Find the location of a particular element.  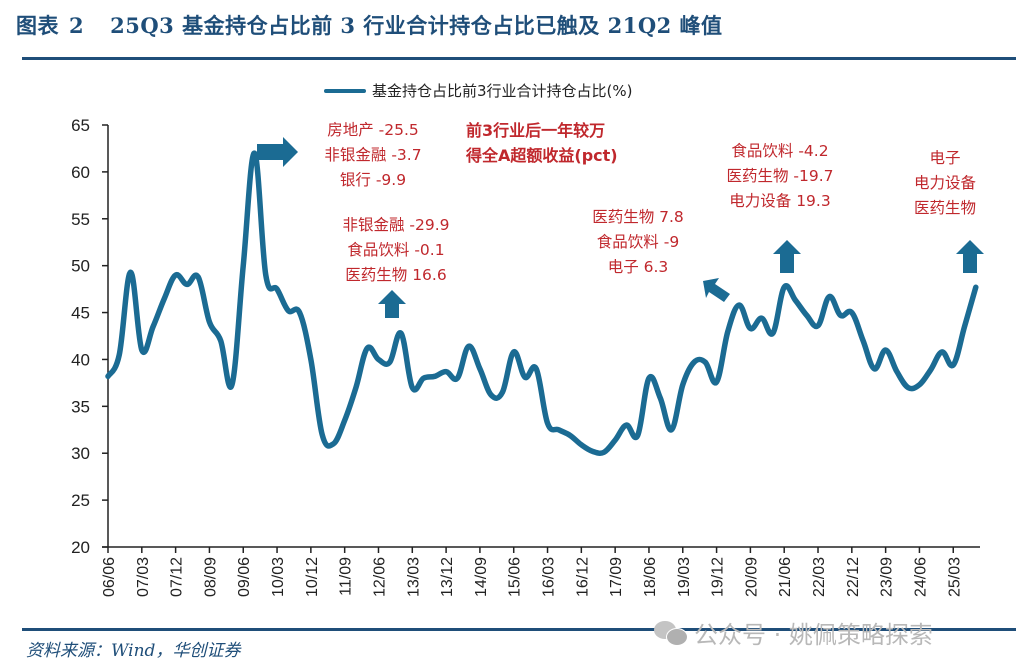

y-tick-label: 50 is located at coordinates (80, 266).